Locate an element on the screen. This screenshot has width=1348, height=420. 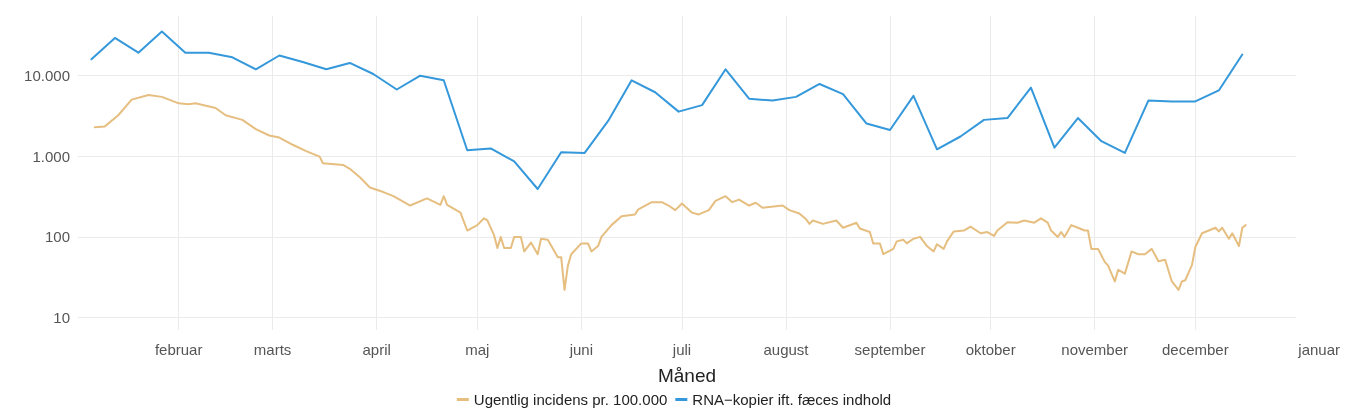
x-tick-label: februar is located at coordinates (178, 349).